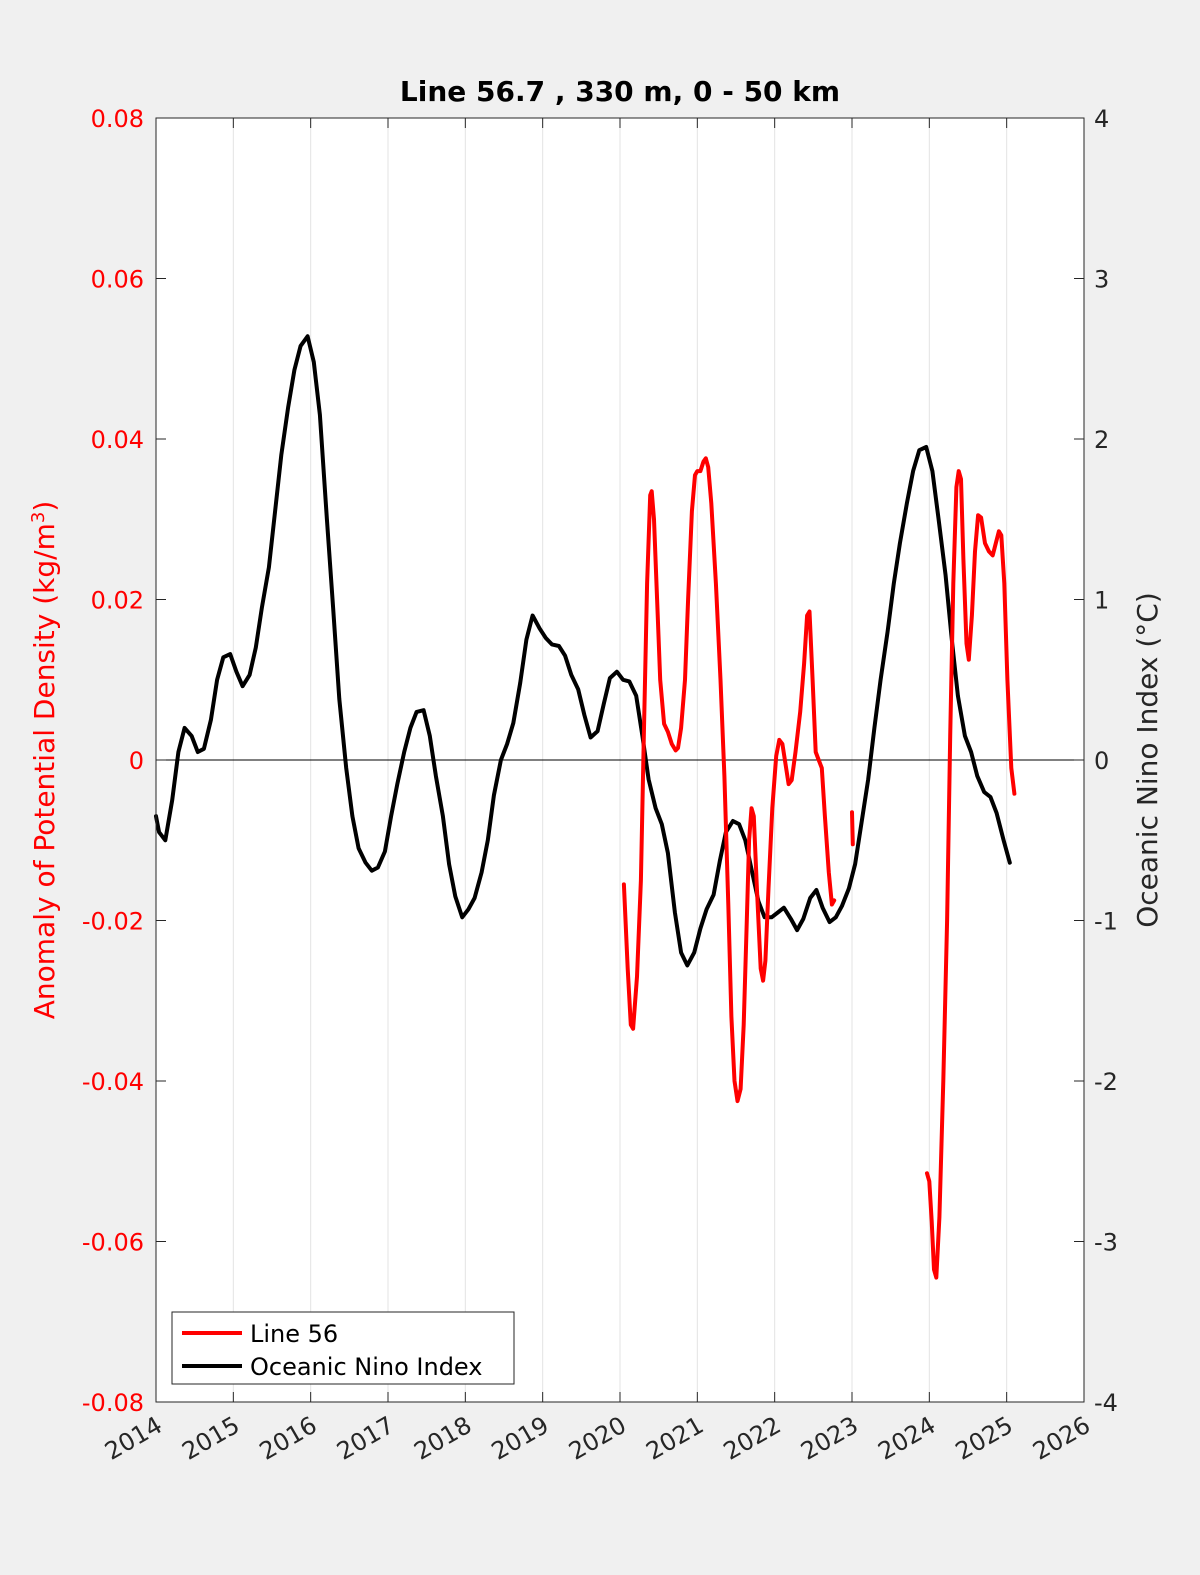 The width and height of the screenshot is (1200, 1575). I want to click on y-left-tick-label: -0.08, so click(113, 1403).